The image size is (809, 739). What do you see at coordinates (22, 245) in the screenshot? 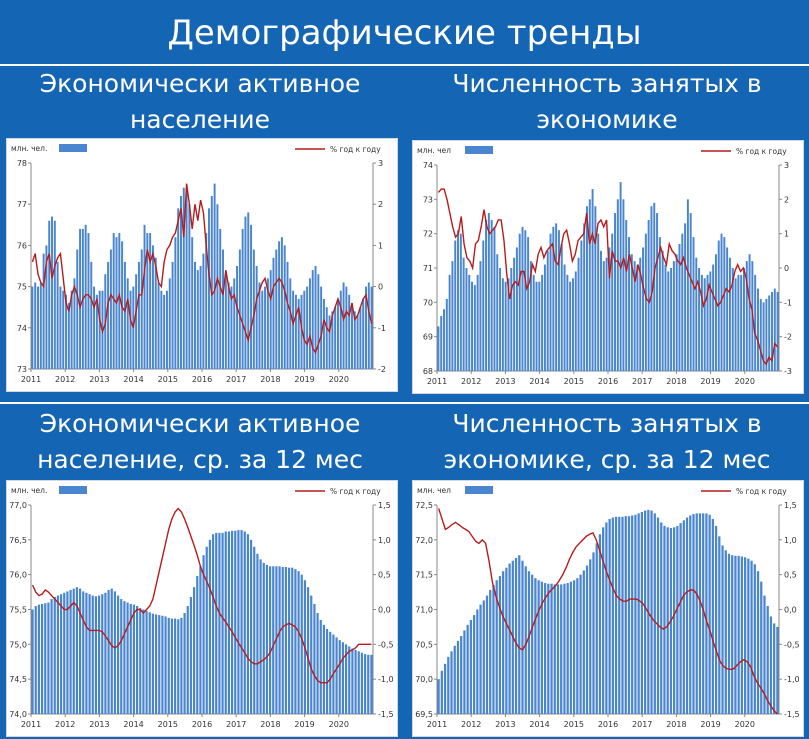
I see `left-tick-label: 76` at bounding box center [22, 245].